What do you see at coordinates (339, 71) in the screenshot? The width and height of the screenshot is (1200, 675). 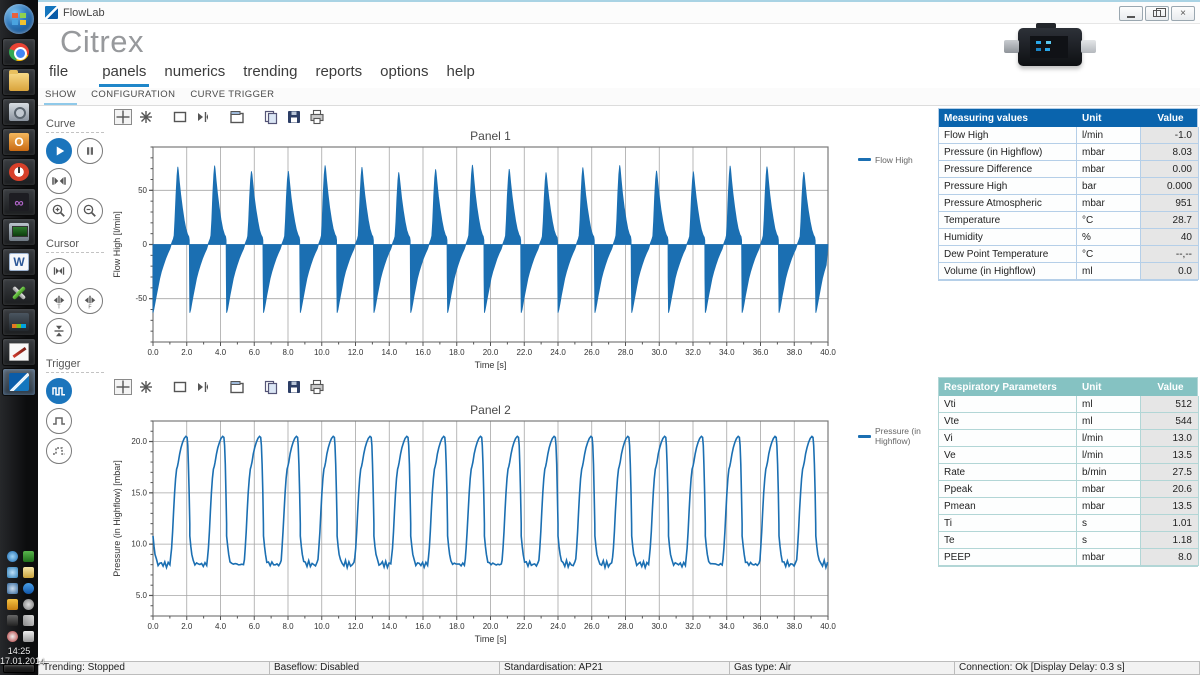 I see `menu-reports: reports` at bounding box center [339, 71].